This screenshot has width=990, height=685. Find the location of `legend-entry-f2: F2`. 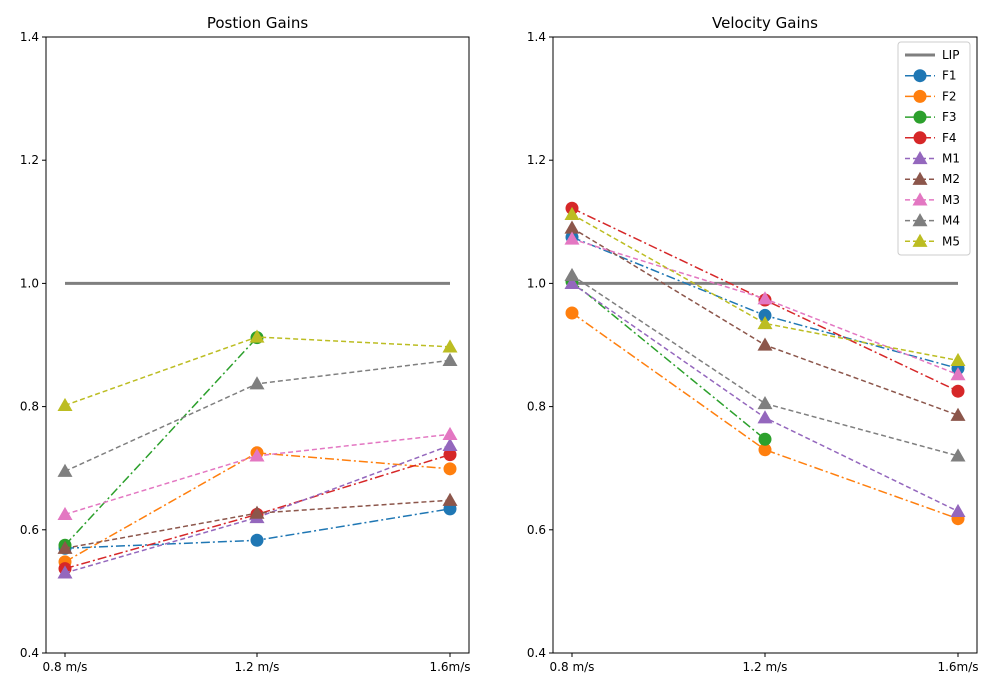

legend-entry-f2: F2 is located at coordinates (931, 96).